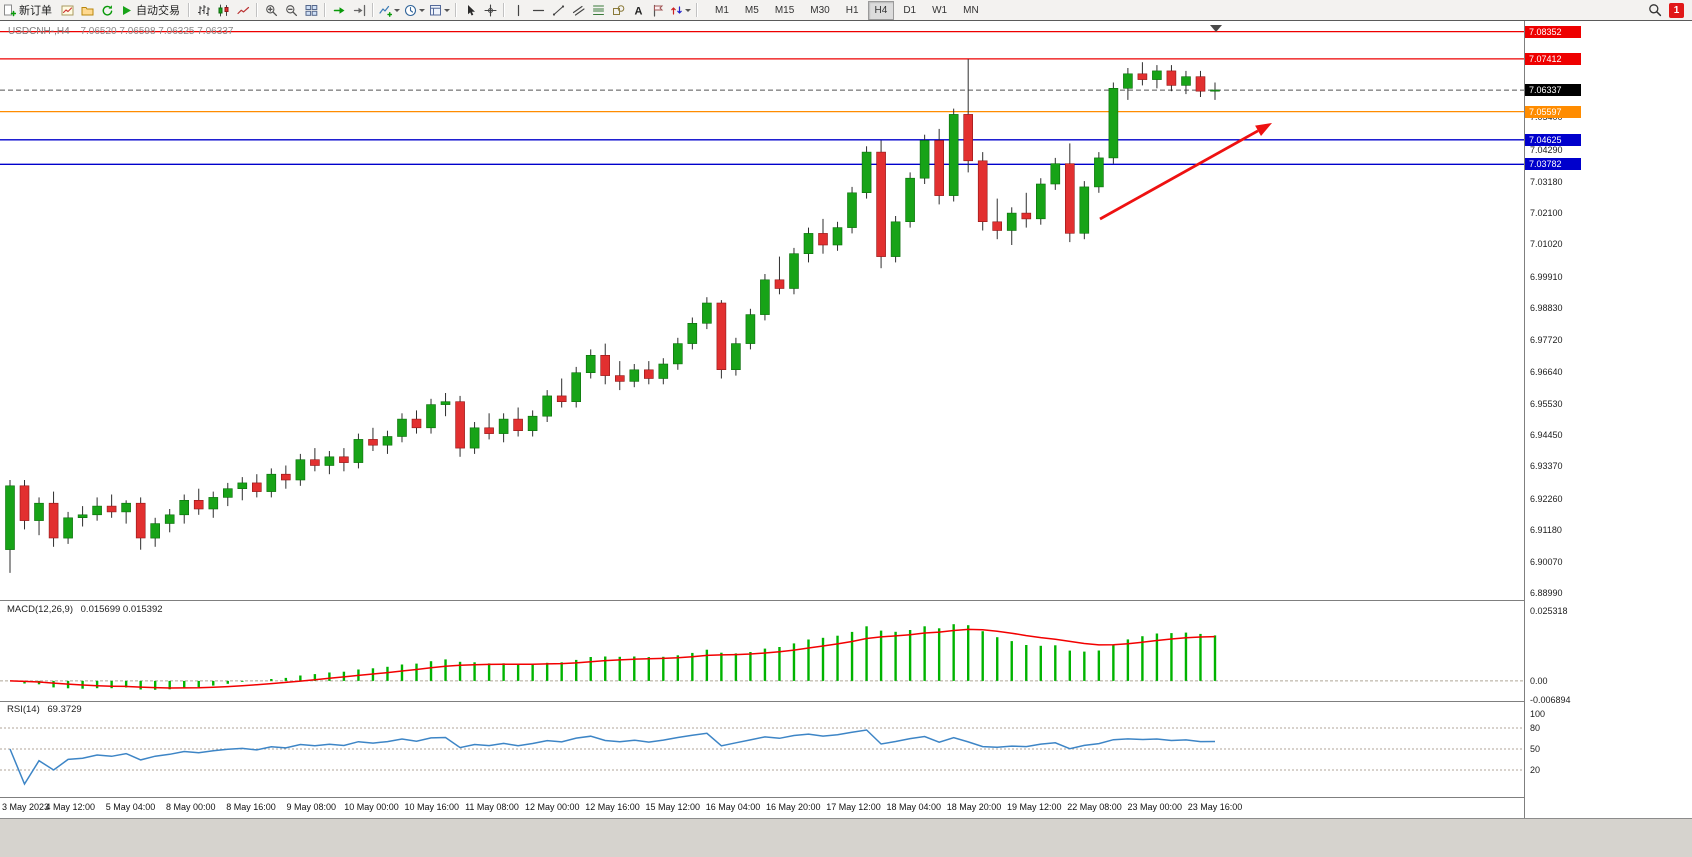 The height and width of the screenshot is (857, 1692). What do you see at coordinates (371, 807) in the screenshot?
I see `time-axis-label: 10 May 00:00` at bounding box center [371, 807].